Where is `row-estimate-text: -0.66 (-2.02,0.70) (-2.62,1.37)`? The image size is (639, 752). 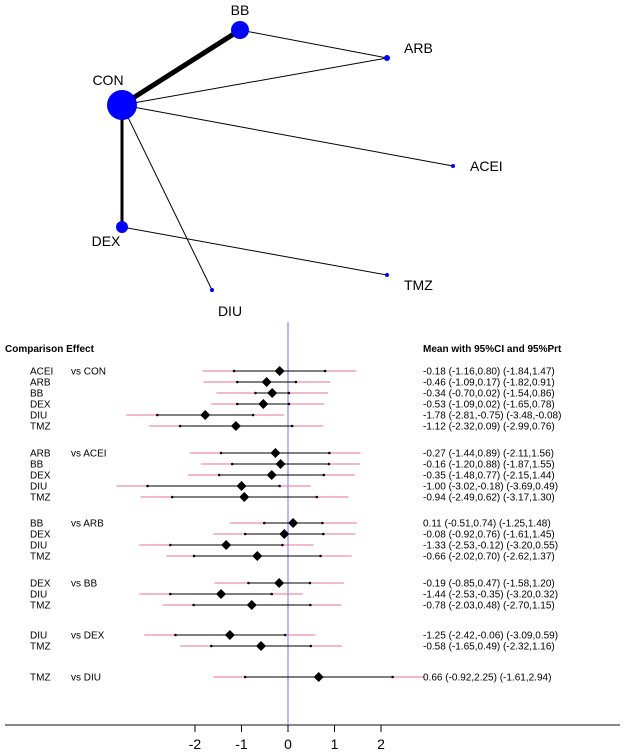 row-estimate-text: -0.66 (-2.02,0.70) (-2.62,1.37) is located at coordinates (489, 557).